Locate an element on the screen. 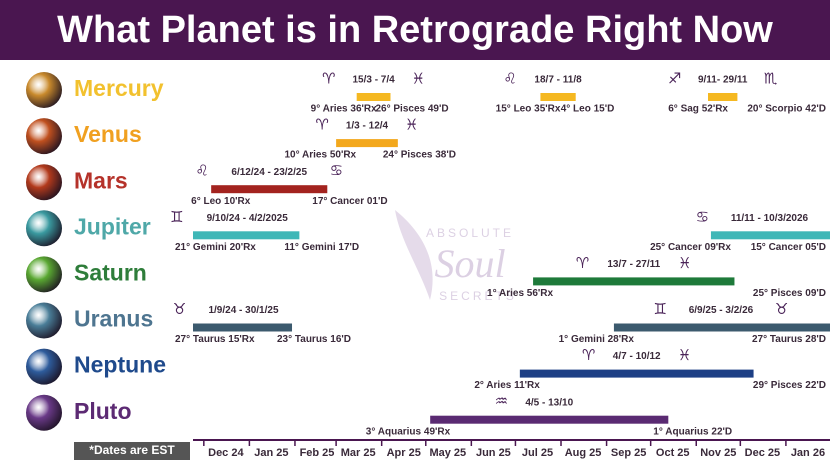  start-label: 10° Aries 50'Rx is located at coordinates (321, 155).